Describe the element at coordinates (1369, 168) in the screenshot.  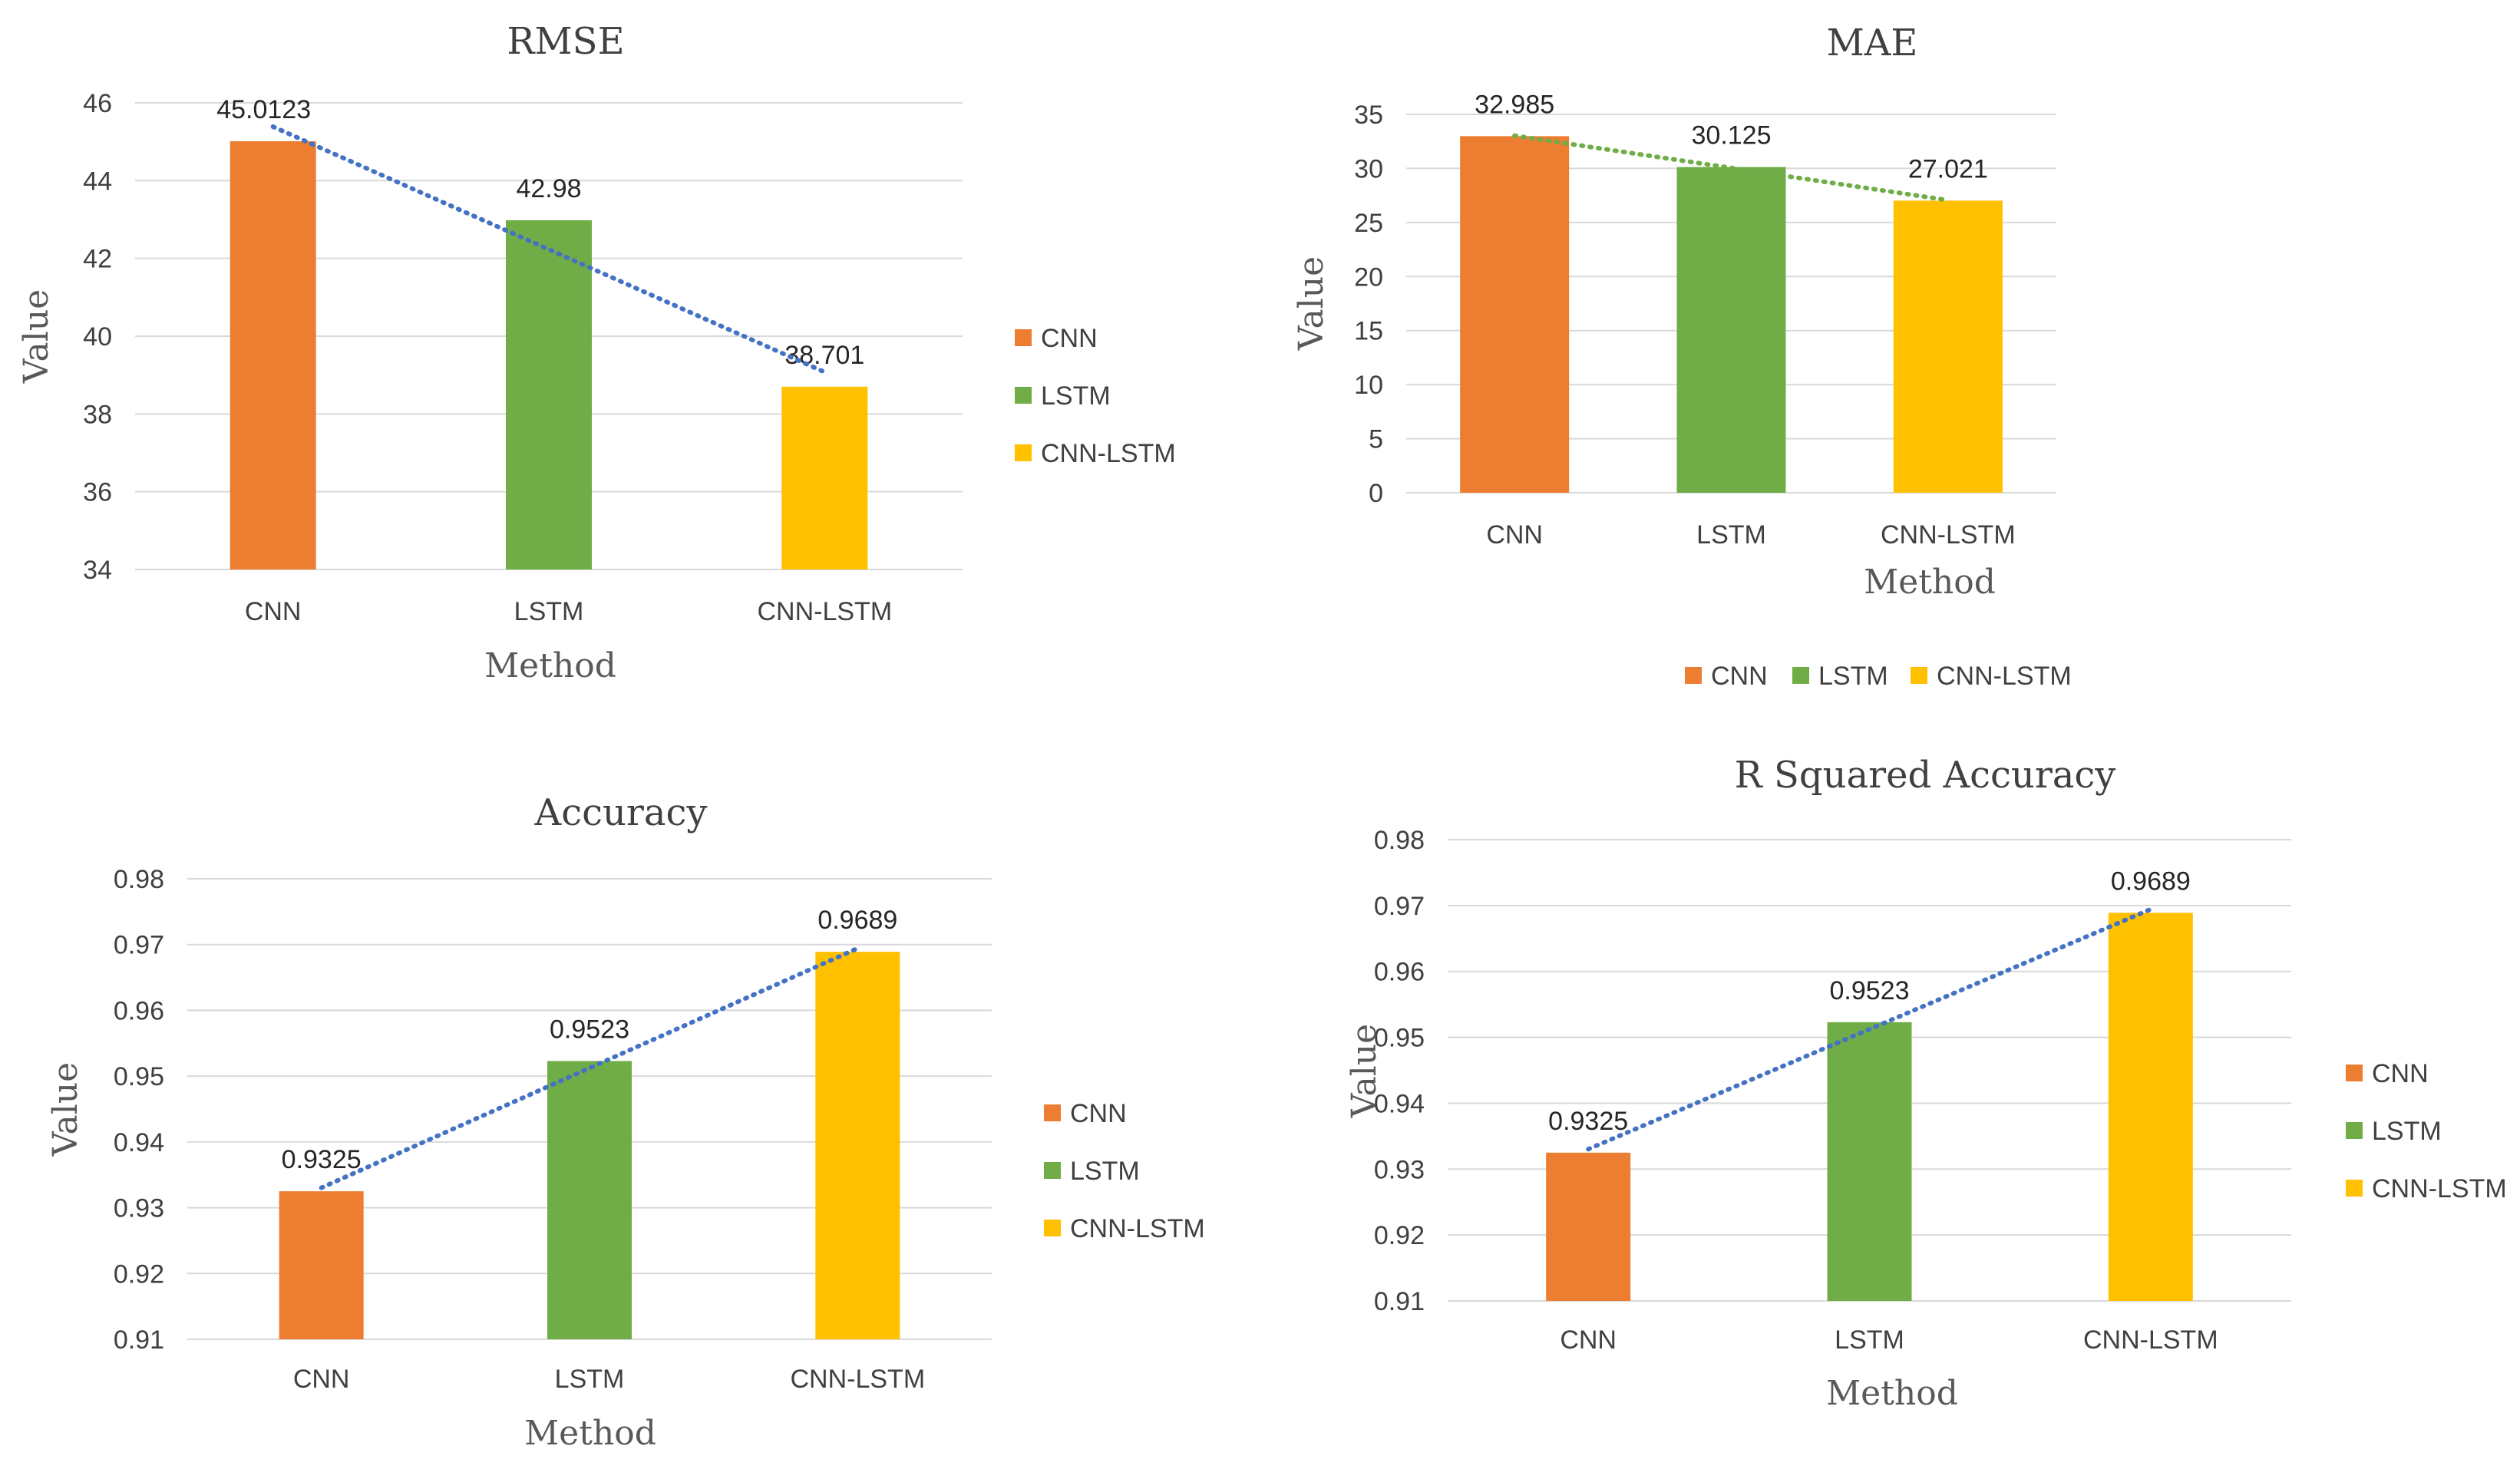
I see `y-tick-label: 30` at that location.